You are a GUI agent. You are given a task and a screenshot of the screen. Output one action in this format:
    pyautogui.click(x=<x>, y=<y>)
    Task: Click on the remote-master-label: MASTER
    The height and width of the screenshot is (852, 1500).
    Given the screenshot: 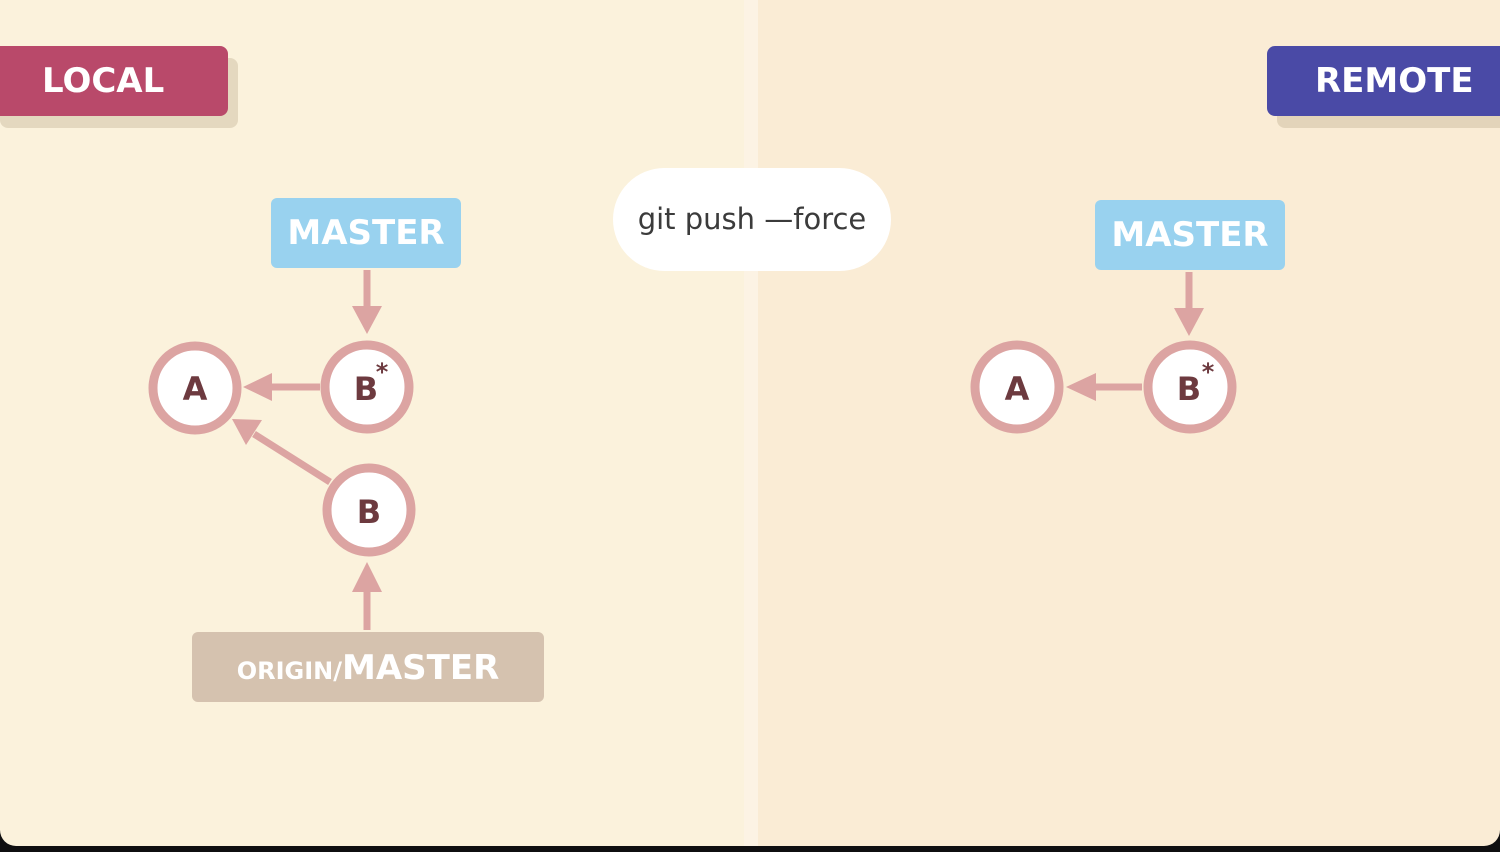 What is the action you would take?
    pyautogui.click(x=1190, y=235)
    